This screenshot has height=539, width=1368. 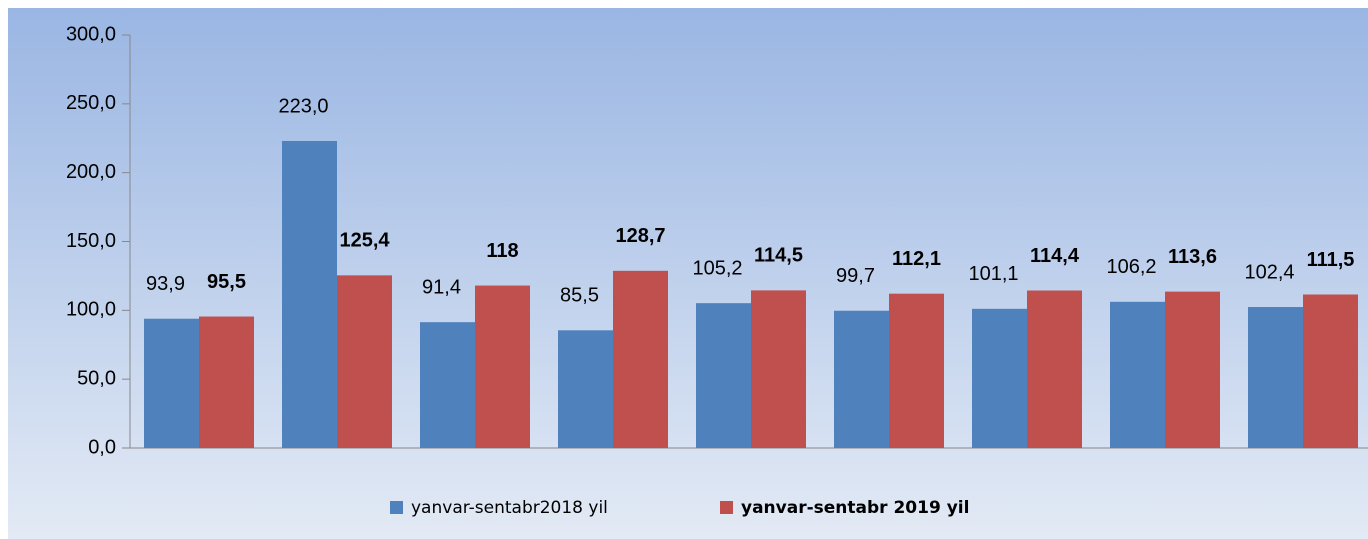 I want to click on y-tick-label: 150,0, so click(x=91, y=241).